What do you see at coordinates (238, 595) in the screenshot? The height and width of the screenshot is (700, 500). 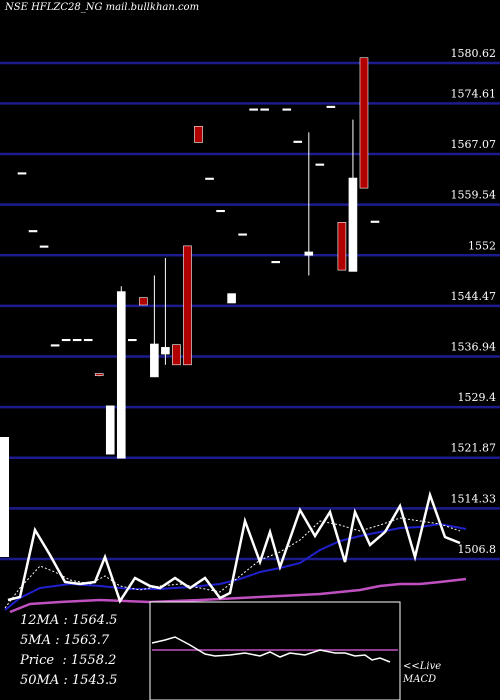 I see `ma-long-line` at bounding box center [238, 595].